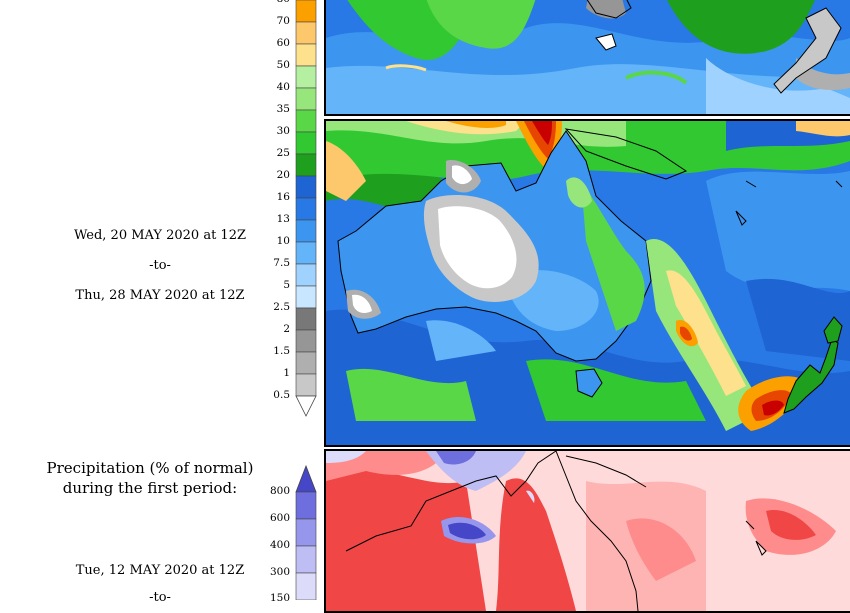 The image size is (850, 613). Describe the element at coordinates (279, 491) in the screenshot. I see `pcb-label: 800` at that location.